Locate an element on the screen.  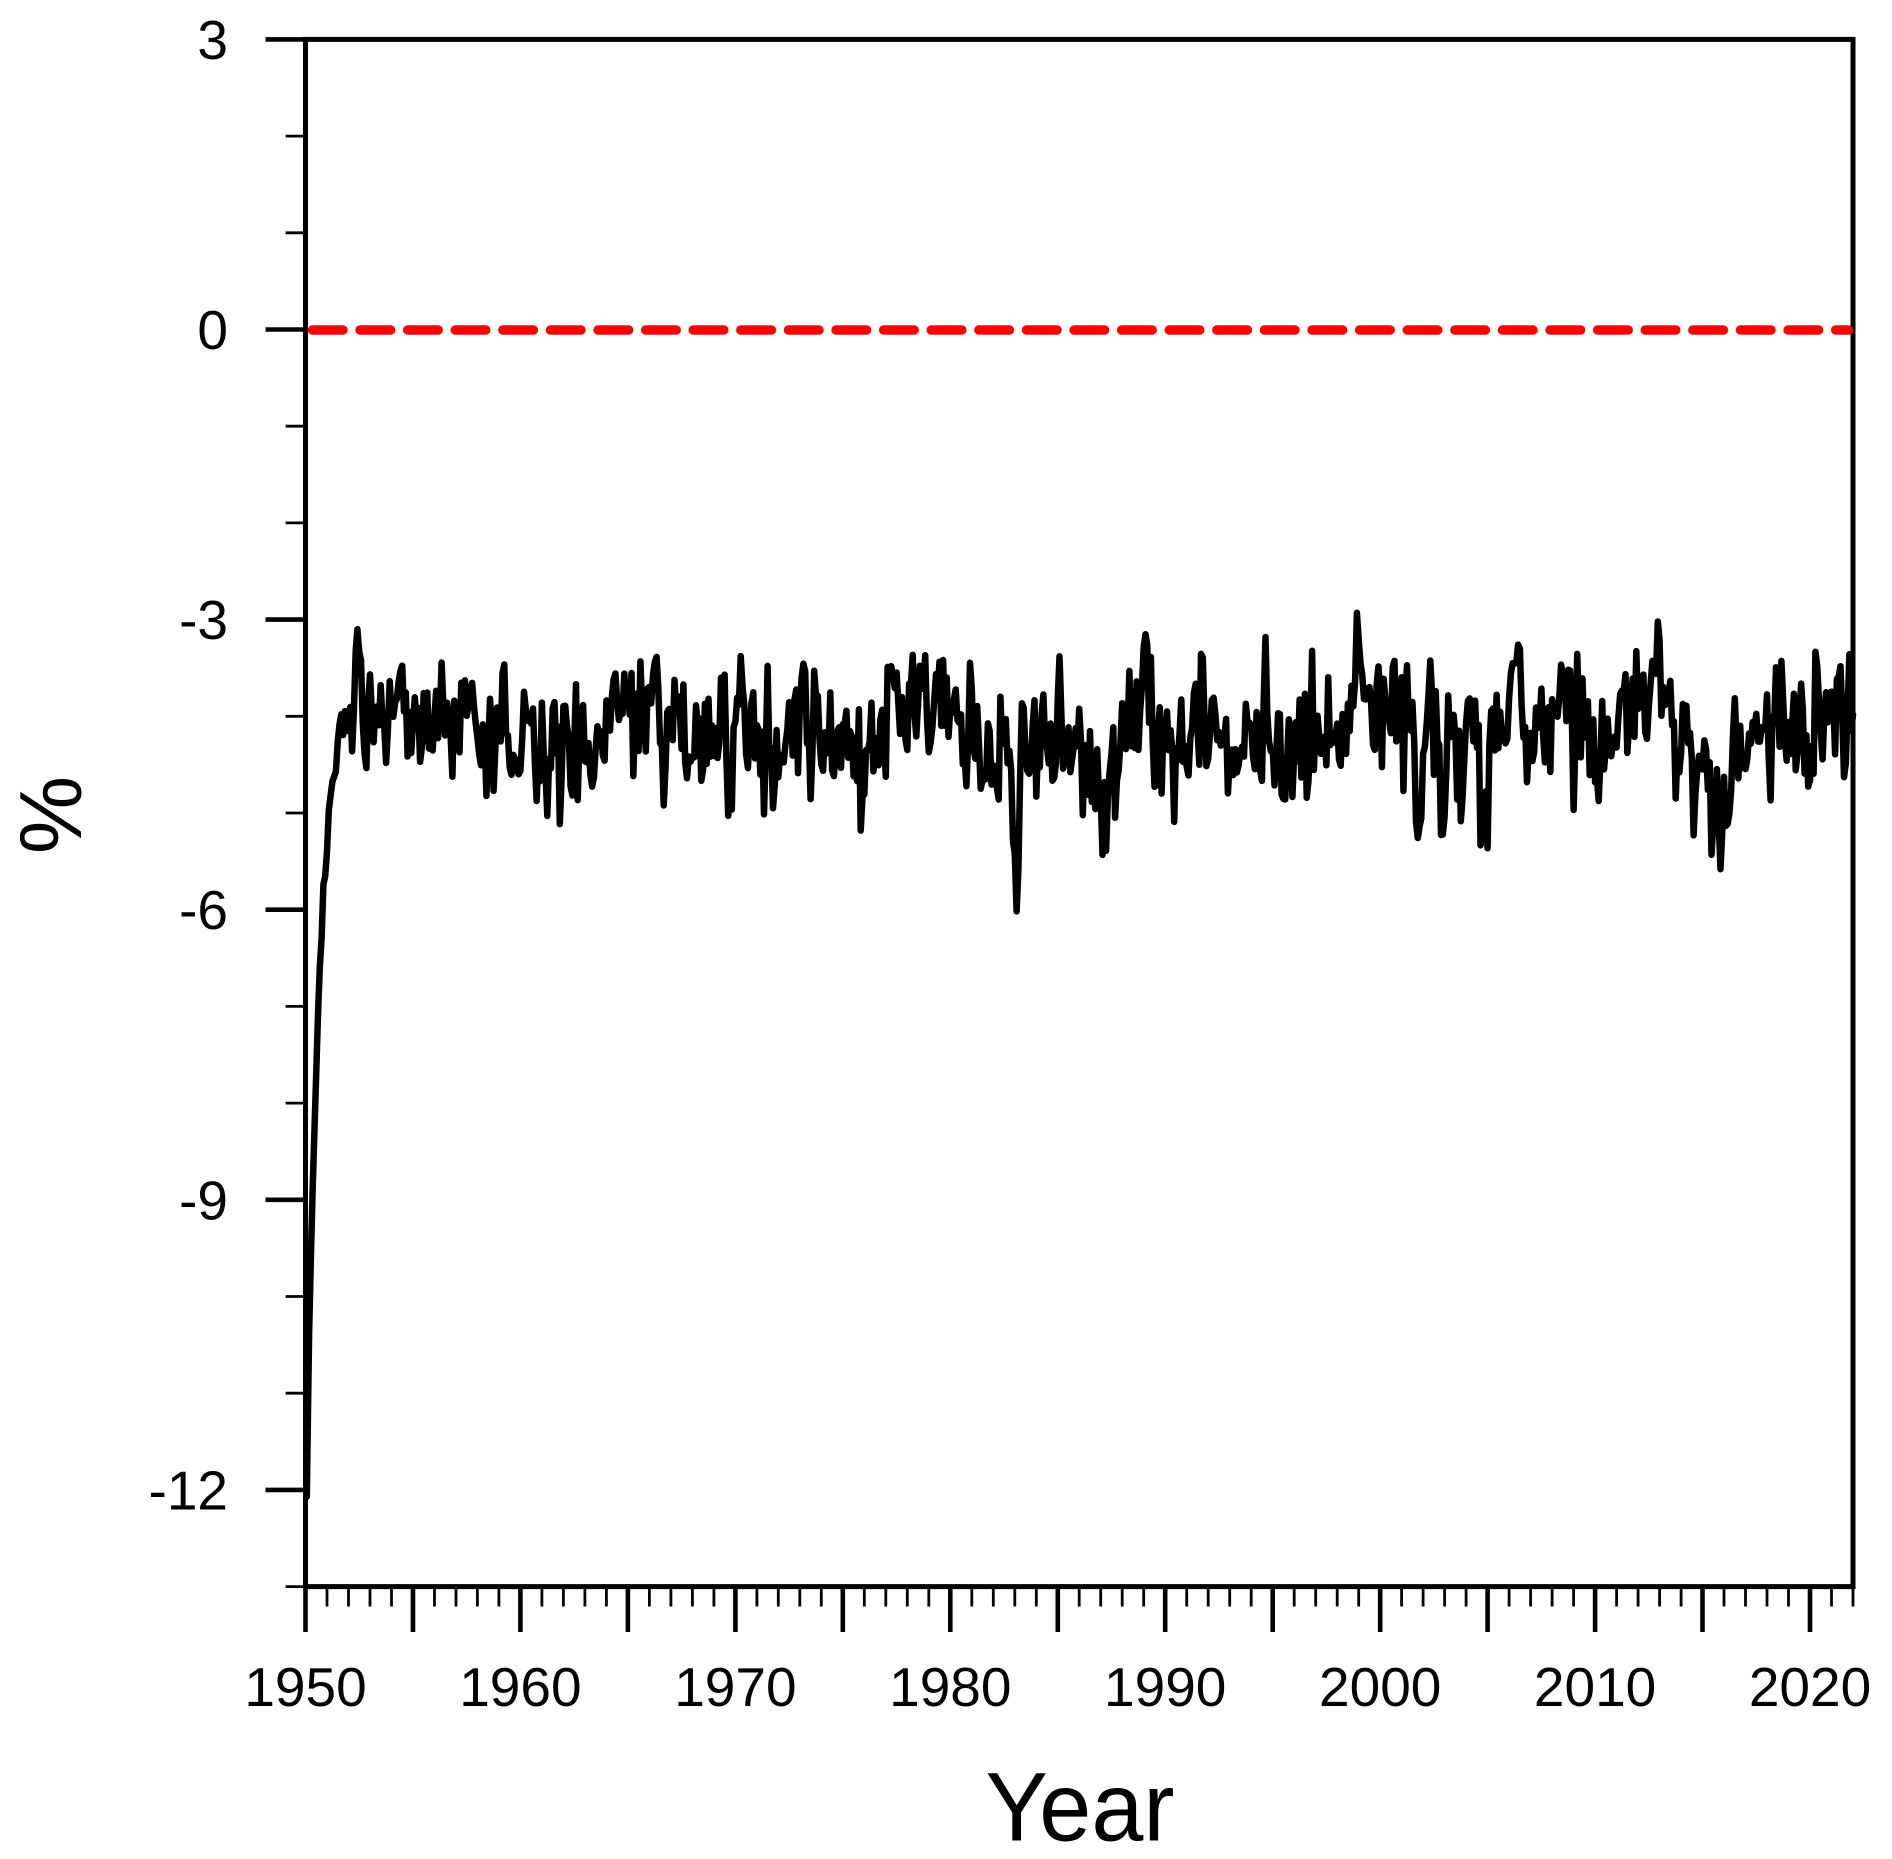
svg-text: -3 is located at coordinates (203, 620).